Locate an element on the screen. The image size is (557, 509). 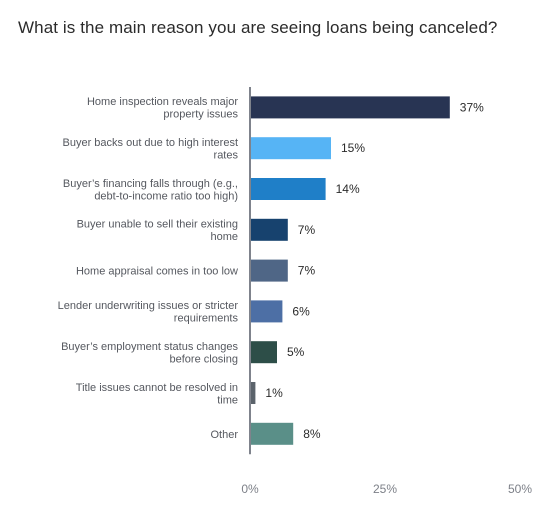
category-label-line: rates is located at coordinates (226, 155).